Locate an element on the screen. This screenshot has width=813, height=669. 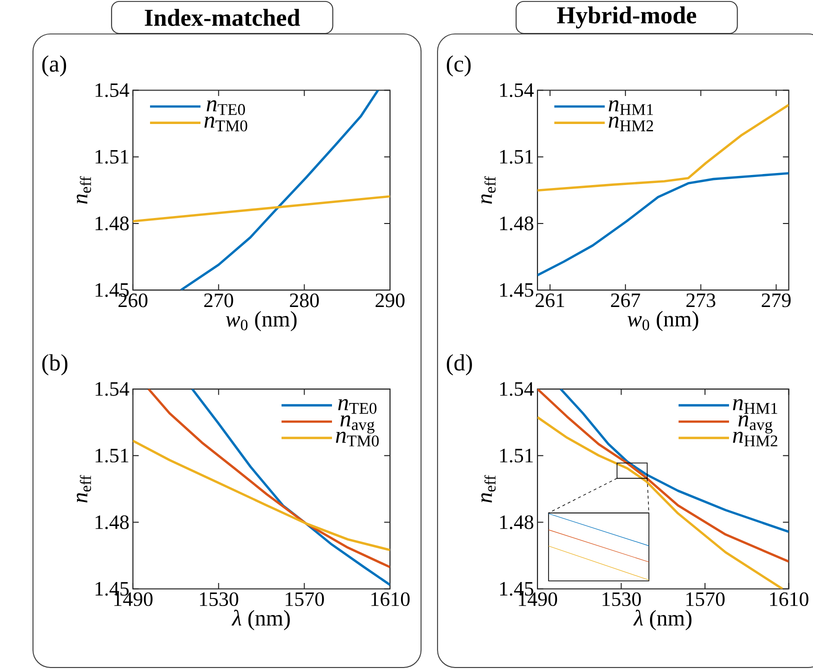
chart-title: (d) is located at coordinates (459, 365).